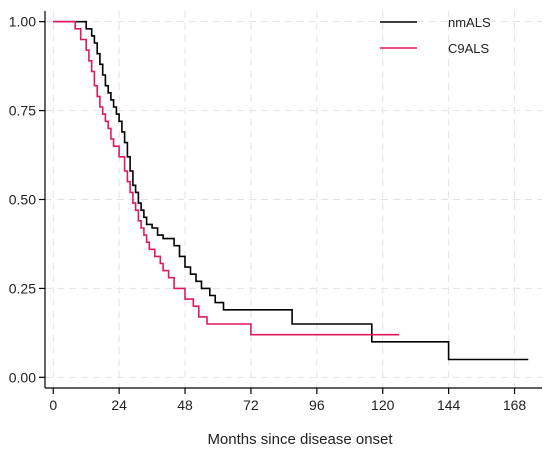 The height and width of the screenshot is (456, 550). I want to click on y-tick-label: 0.00, so click(22, 377).